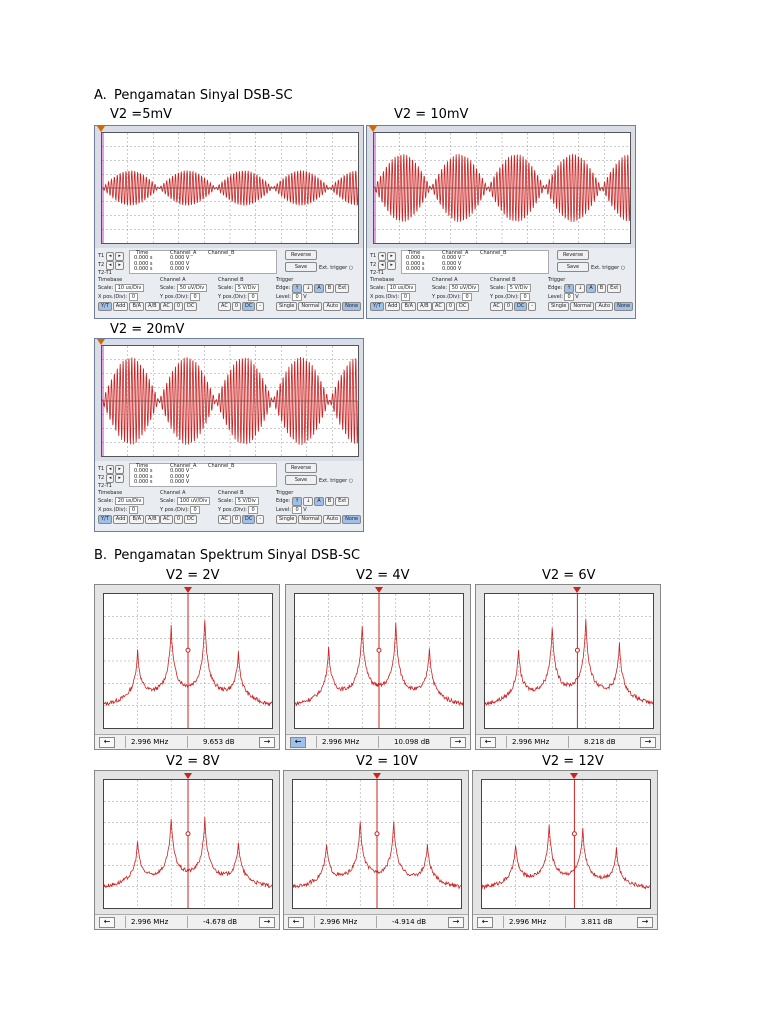 The width and height of the screenshot is (768, 1024). I want to click on timebase-scale-input: 20 us/Div, so click(129, 501).